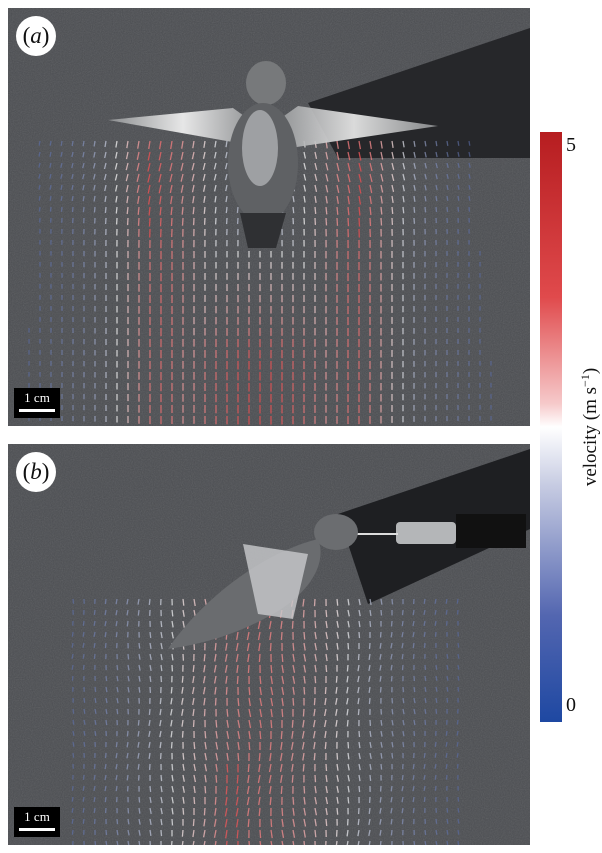  Describe the element at coordinates (37, 829) in the screenshot. I see `panel-b-scale-line` at that location.